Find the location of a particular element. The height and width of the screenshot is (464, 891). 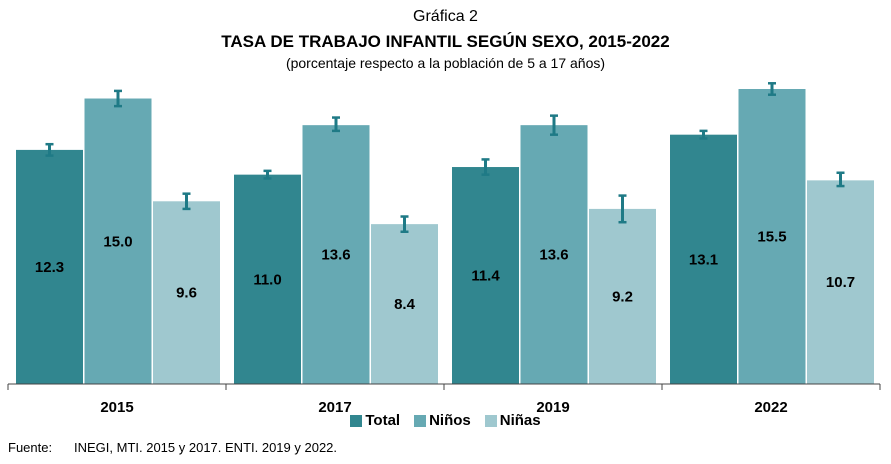

source-label: Fuente: is located at coordinates (30, 447).